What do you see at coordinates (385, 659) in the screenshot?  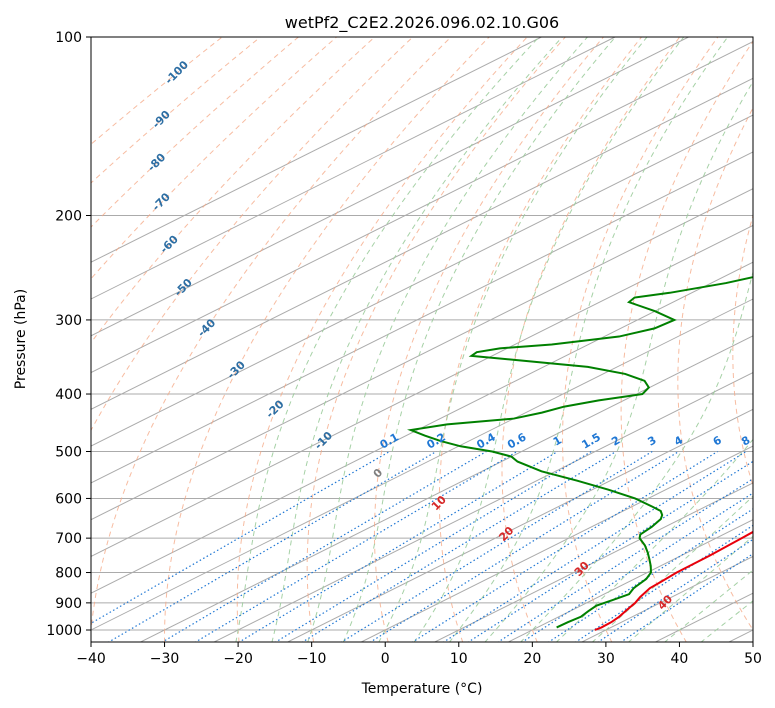 I see `x-tick-label: 0` at bounding box center [385, 659].